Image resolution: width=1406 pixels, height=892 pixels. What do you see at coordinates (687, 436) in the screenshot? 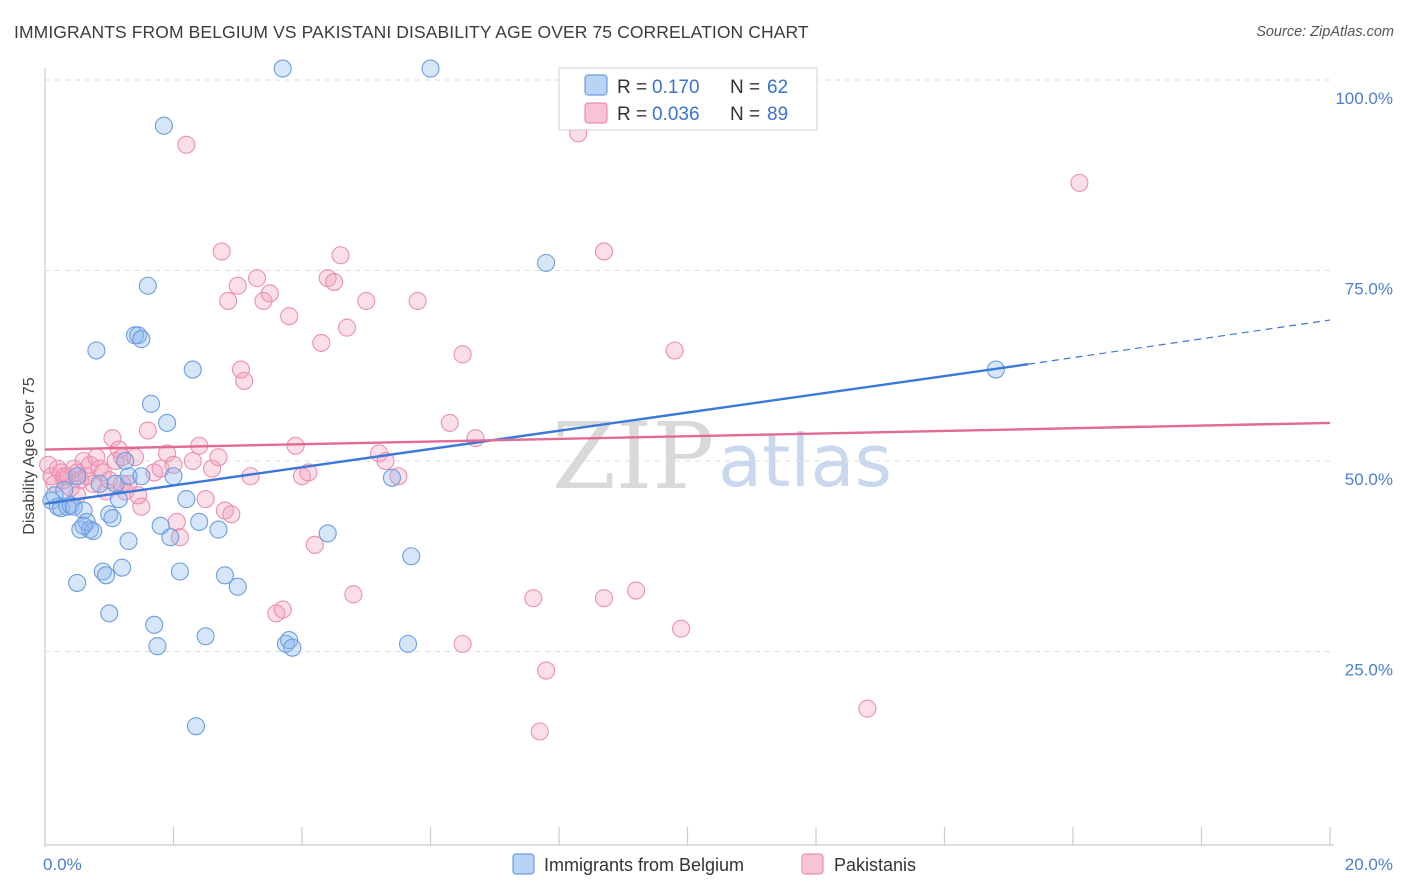
I see `trend-pakistanis` at bounding box center [687, 436].